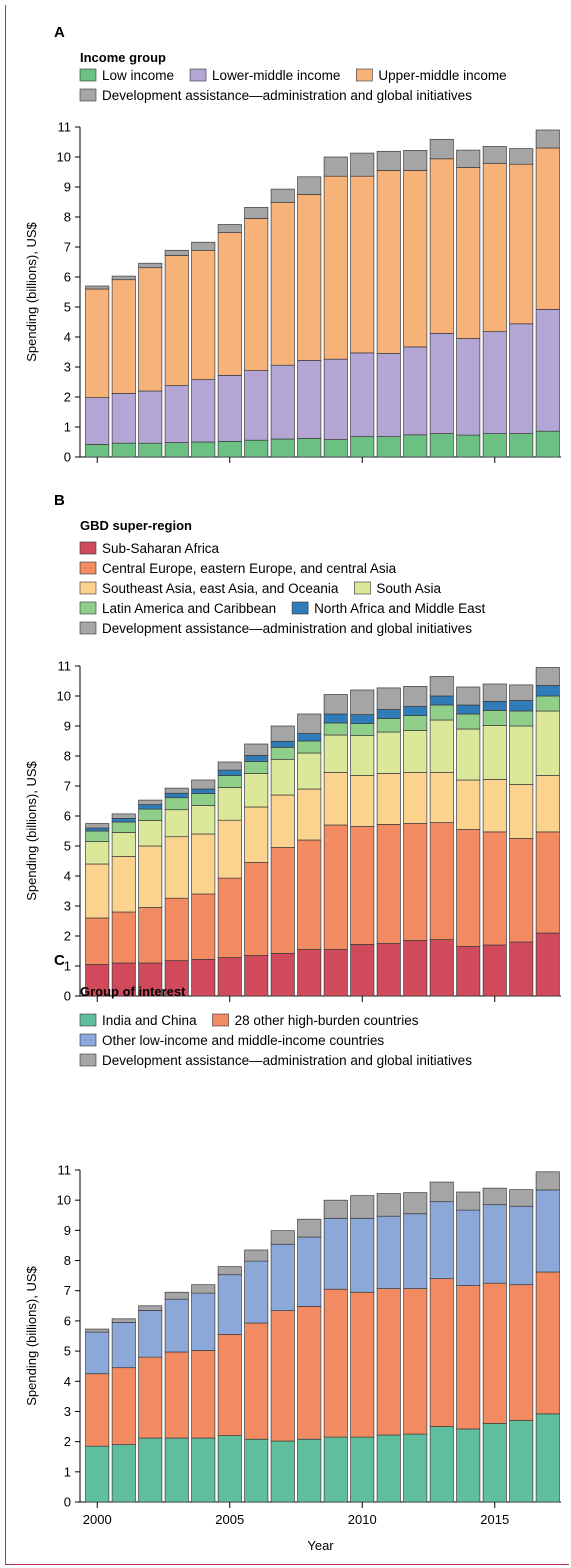  What do you see at coordinates (67, 1441) in the screenshot?
I see `y-tick-label: 2` at bounding box center [67, 1441].